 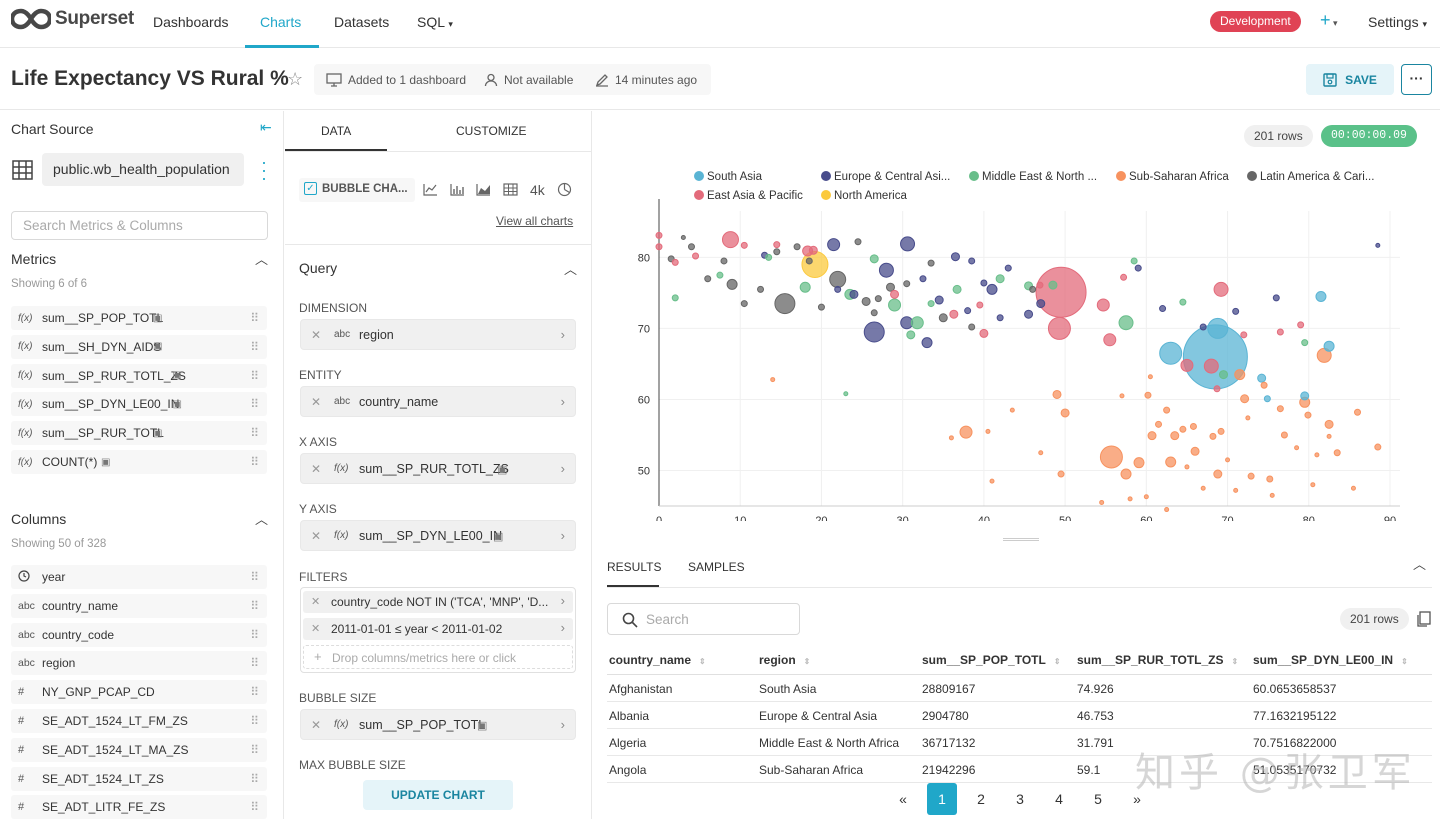 I want to click on columns-heading: Columns, so click(x=39, y=519).